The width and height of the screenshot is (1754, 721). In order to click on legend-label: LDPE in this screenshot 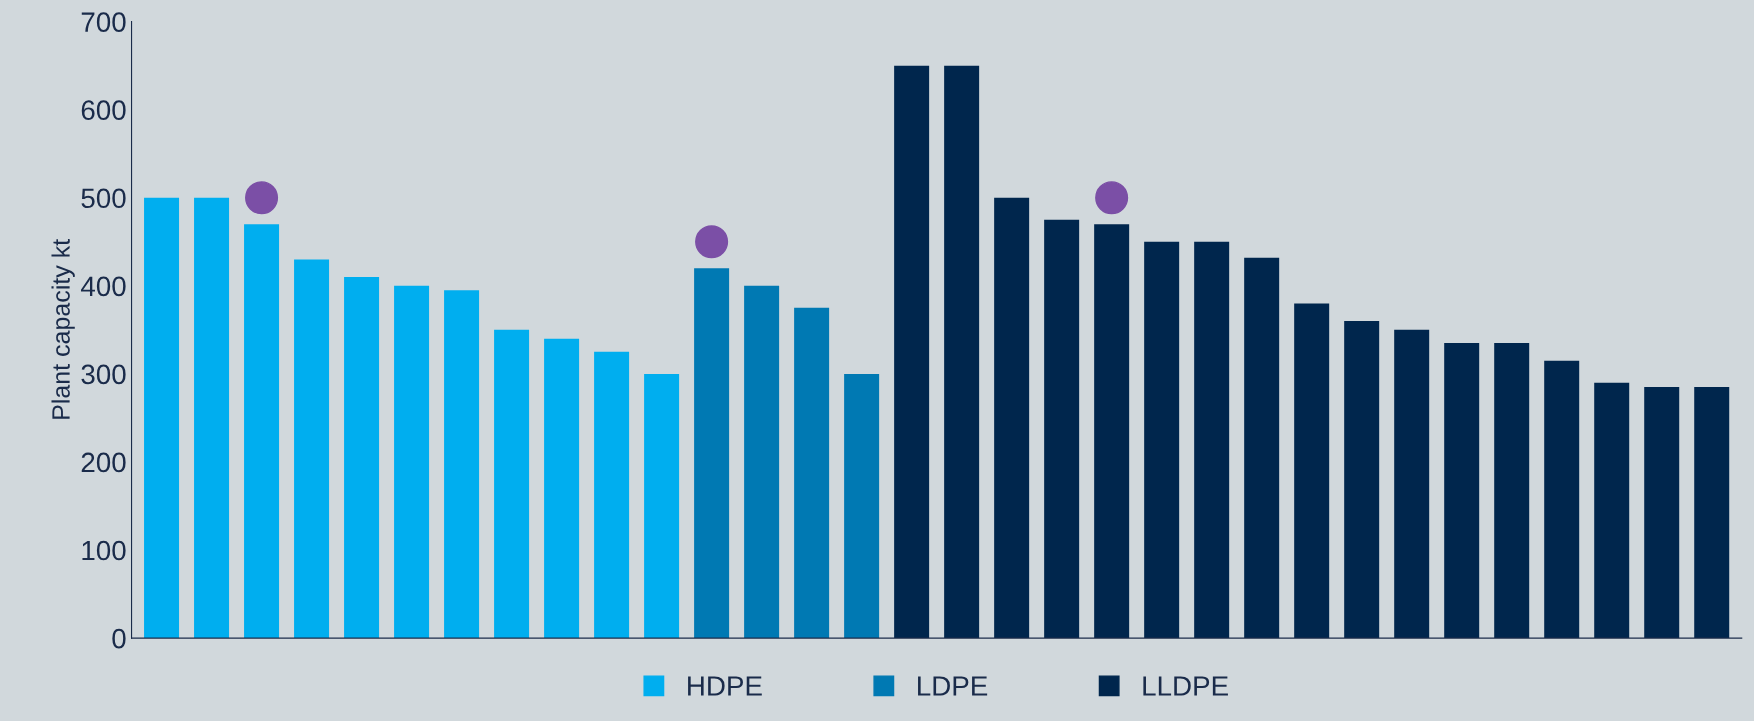, I will do `click(953, 686)`.